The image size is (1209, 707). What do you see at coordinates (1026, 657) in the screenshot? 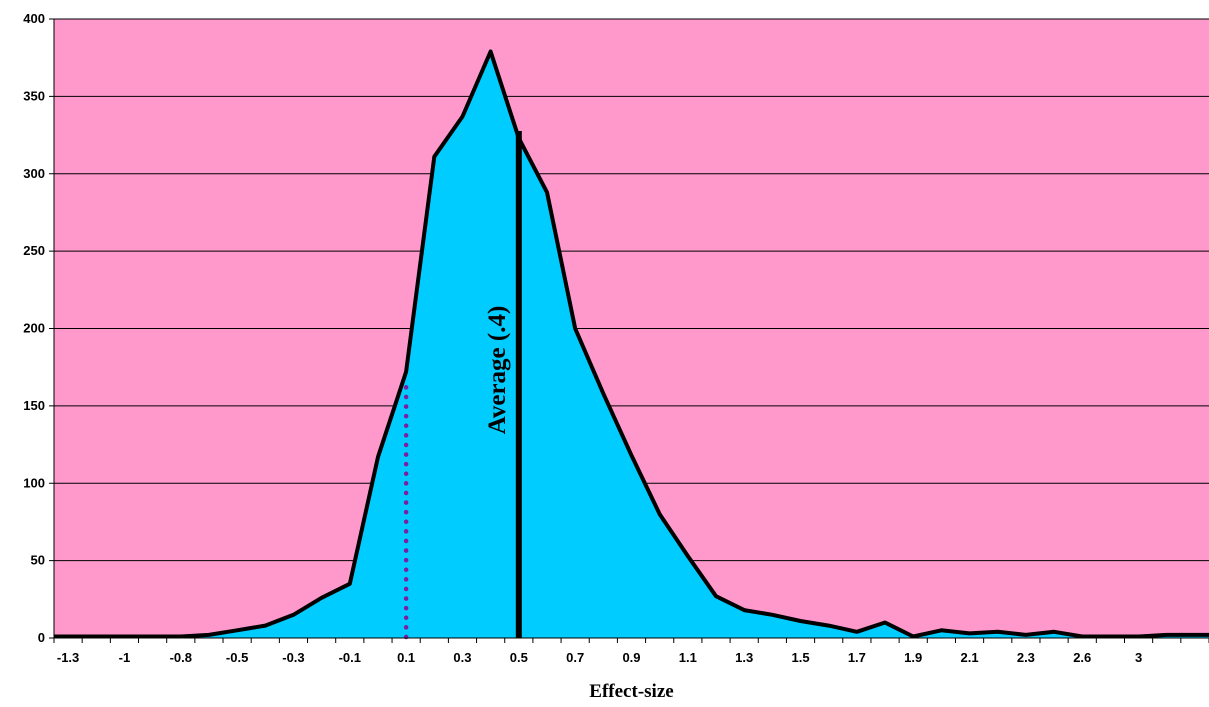
I see `x-tick-label: 2.3` at bounding box center [1026, 657].